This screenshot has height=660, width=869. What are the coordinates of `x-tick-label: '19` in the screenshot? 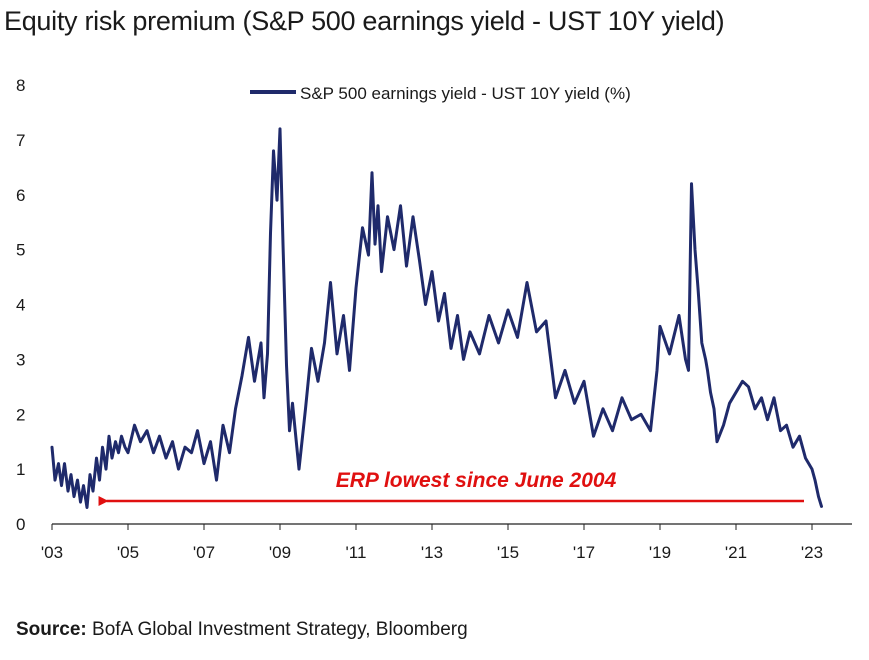 It's located at (660, 552).